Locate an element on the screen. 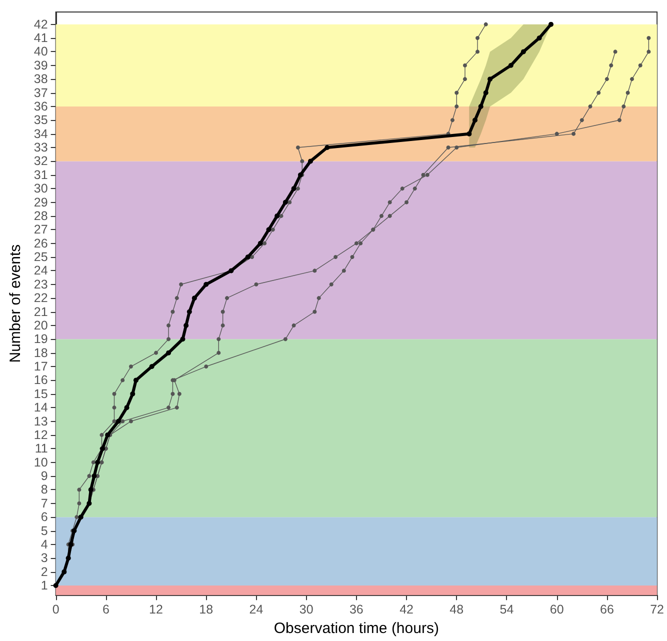 The height and width of the screenshot is (641, 667). y-tick-label: 18 is located at coordinates (41, 353).